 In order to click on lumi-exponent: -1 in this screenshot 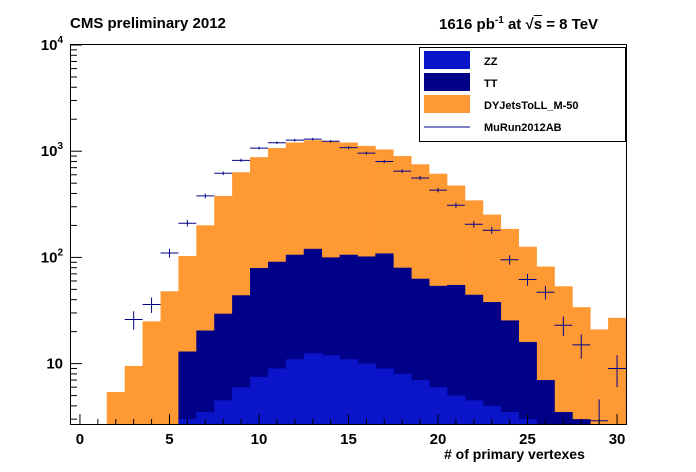, I will do `click(499, 20)`.